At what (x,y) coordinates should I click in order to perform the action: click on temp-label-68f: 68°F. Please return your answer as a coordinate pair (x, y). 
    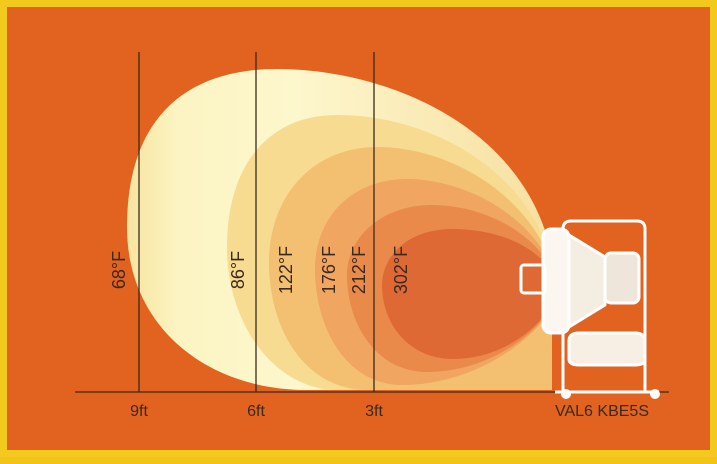
    Looking at the image, I should click on (119, 270).